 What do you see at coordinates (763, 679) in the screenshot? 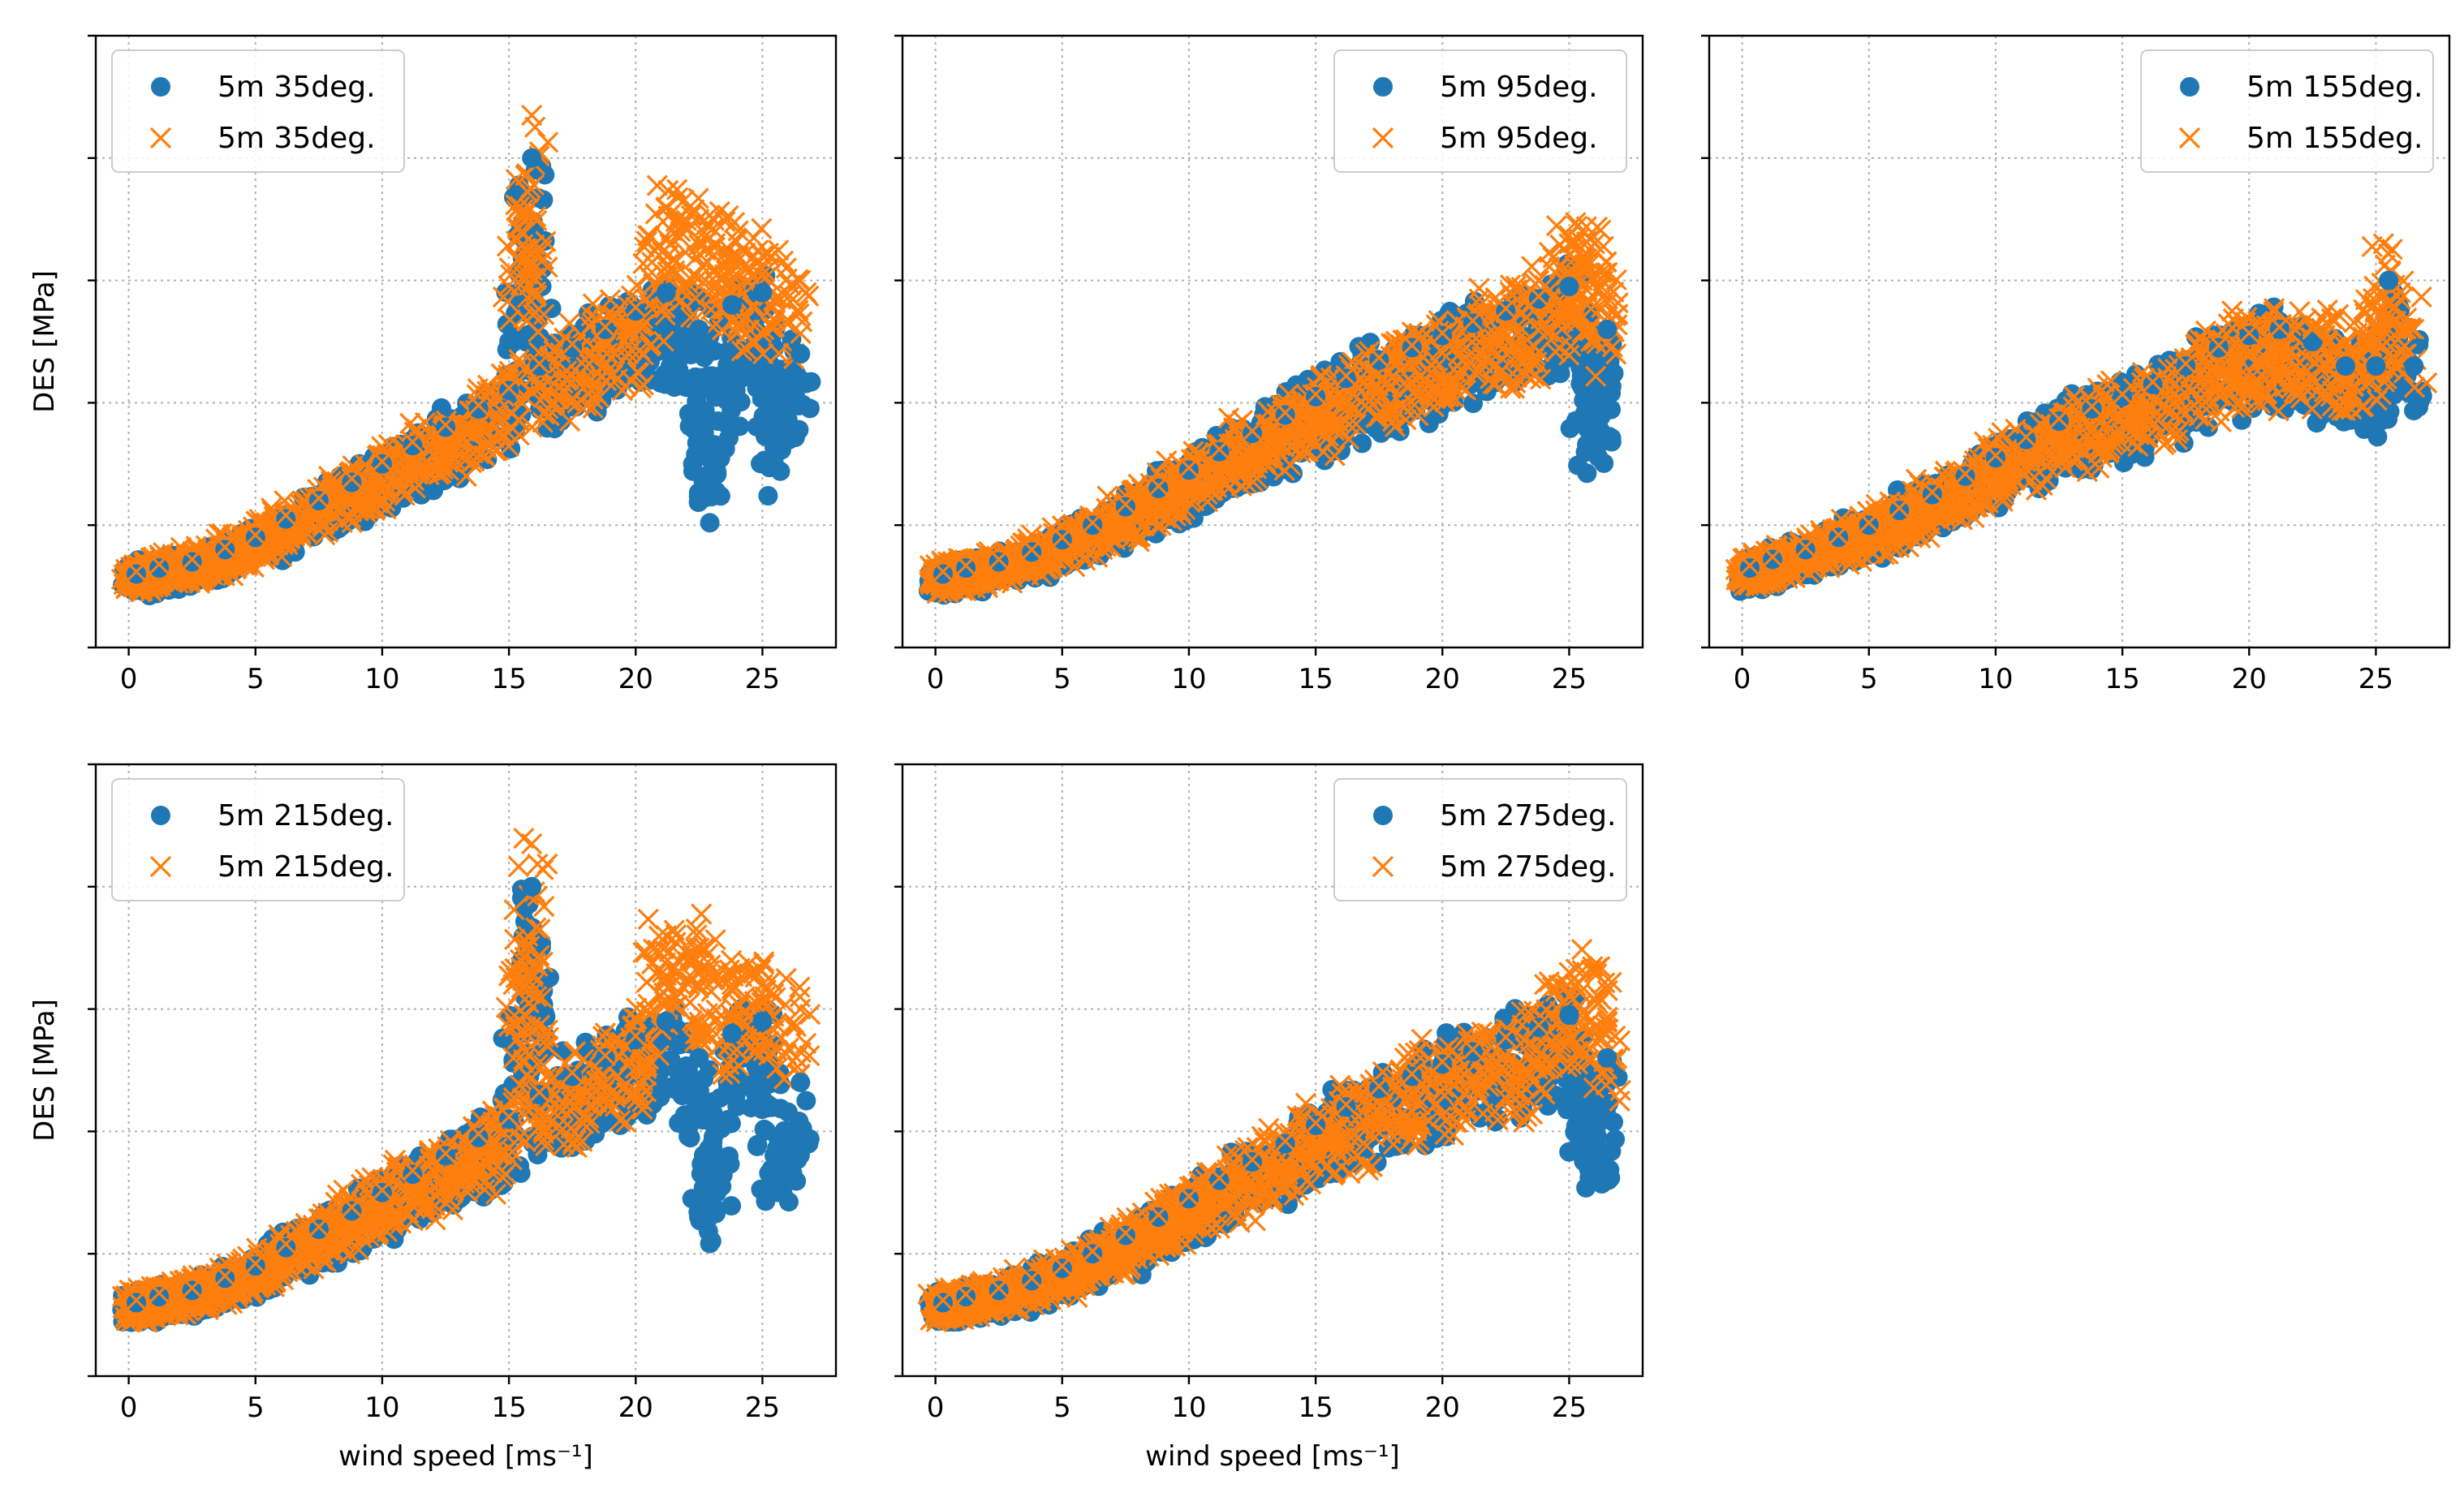
I see `x-tick-label: 25` at bounding box center [763, 679].